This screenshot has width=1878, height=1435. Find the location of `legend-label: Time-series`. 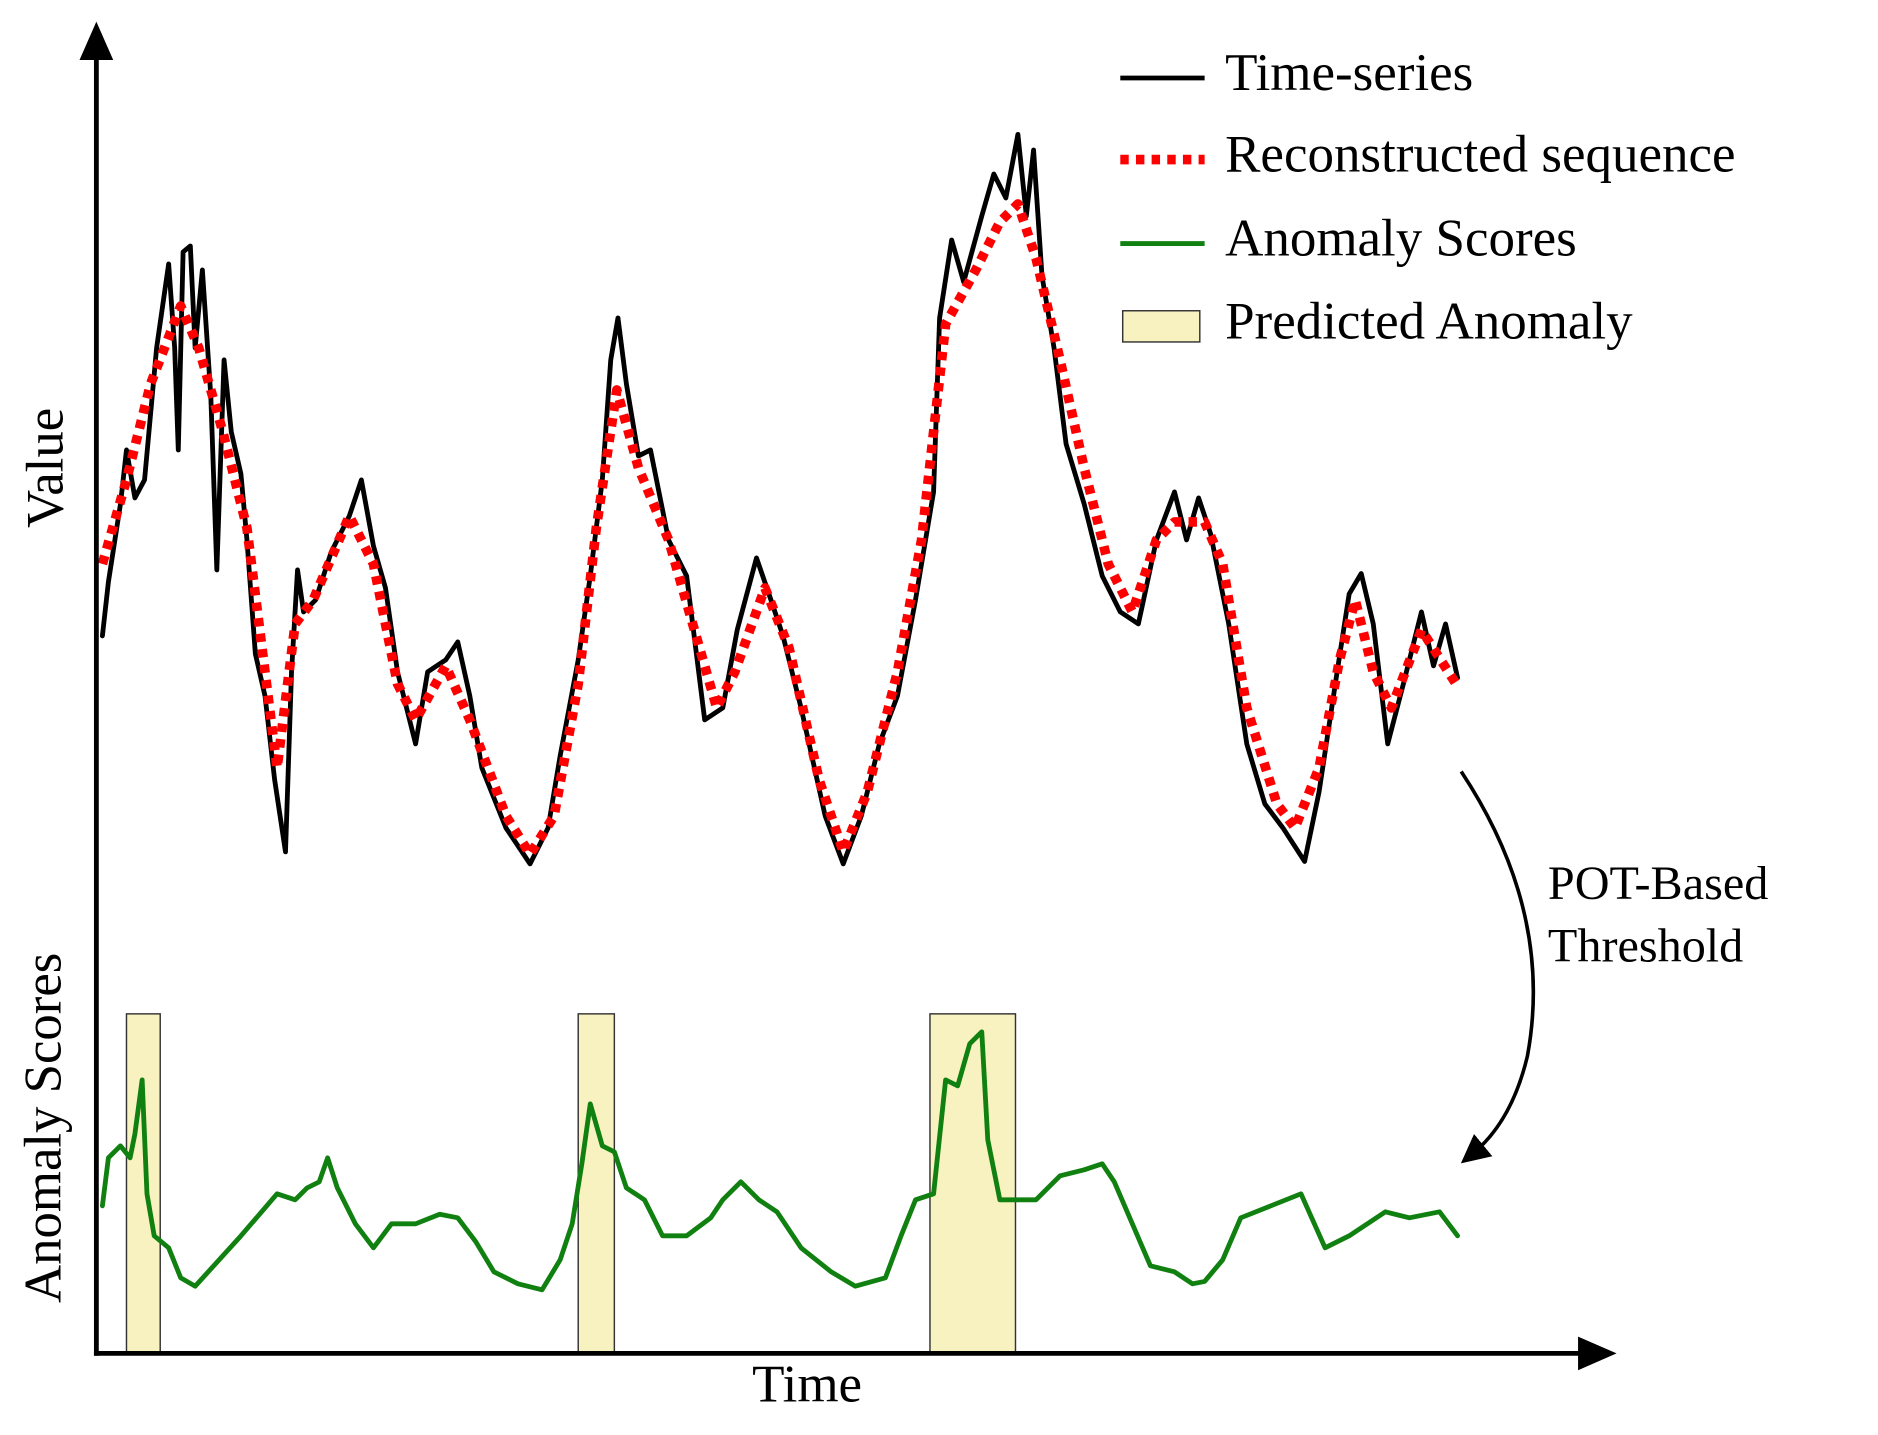

legend-label: Time-series is located at coordinates (1349, 73).